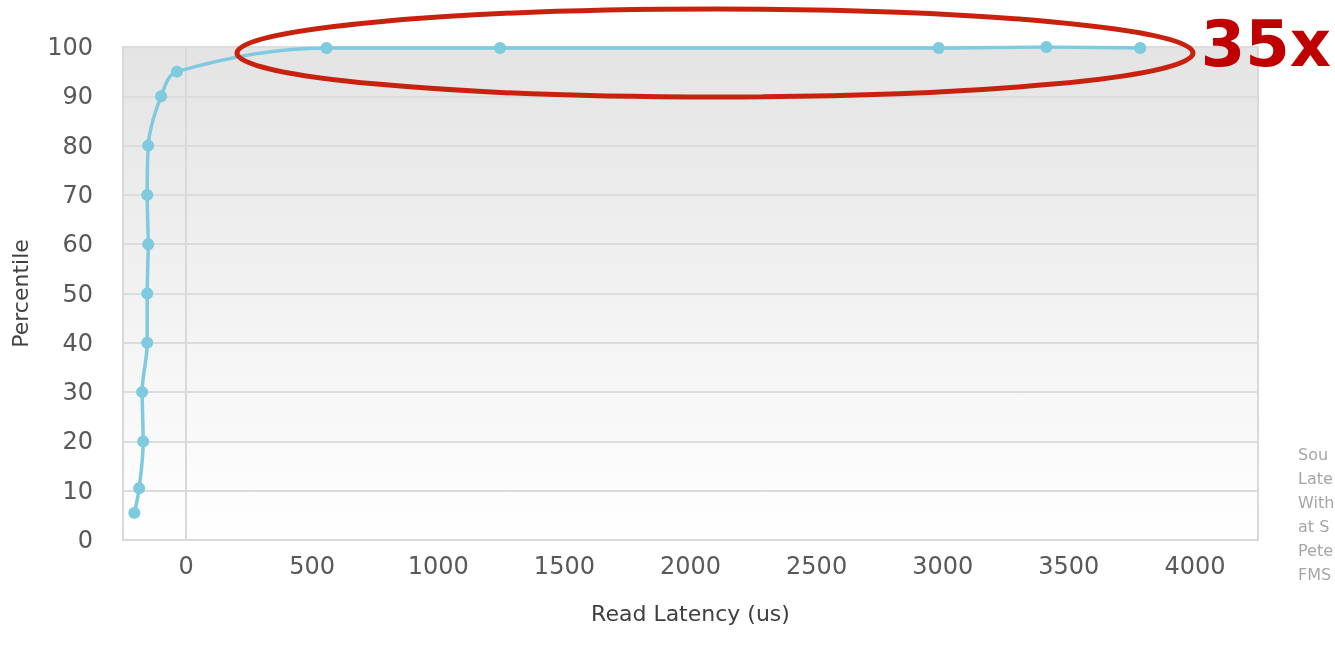 The width and height of the screenshot is (1335, 653). What do you see at coordinates (1069, 566) in the screenshot?
I see `x-tick-label: 3500` at bounding box center [1069, 566].